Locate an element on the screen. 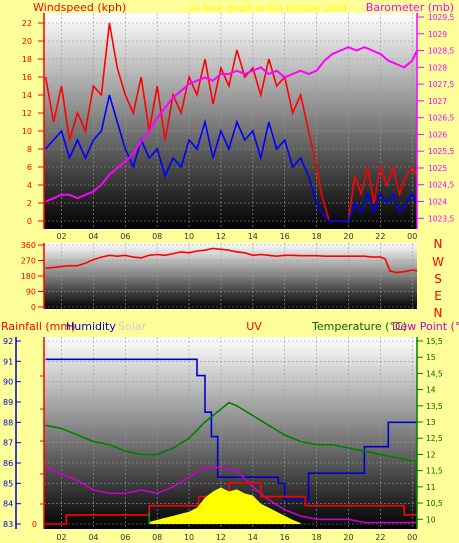 Image resolution: width=459 pixels, height=543 pixels. humidity-axis: 83 84 85 86 87 88 89 90 91 92 is located at coordinates (12, 433).